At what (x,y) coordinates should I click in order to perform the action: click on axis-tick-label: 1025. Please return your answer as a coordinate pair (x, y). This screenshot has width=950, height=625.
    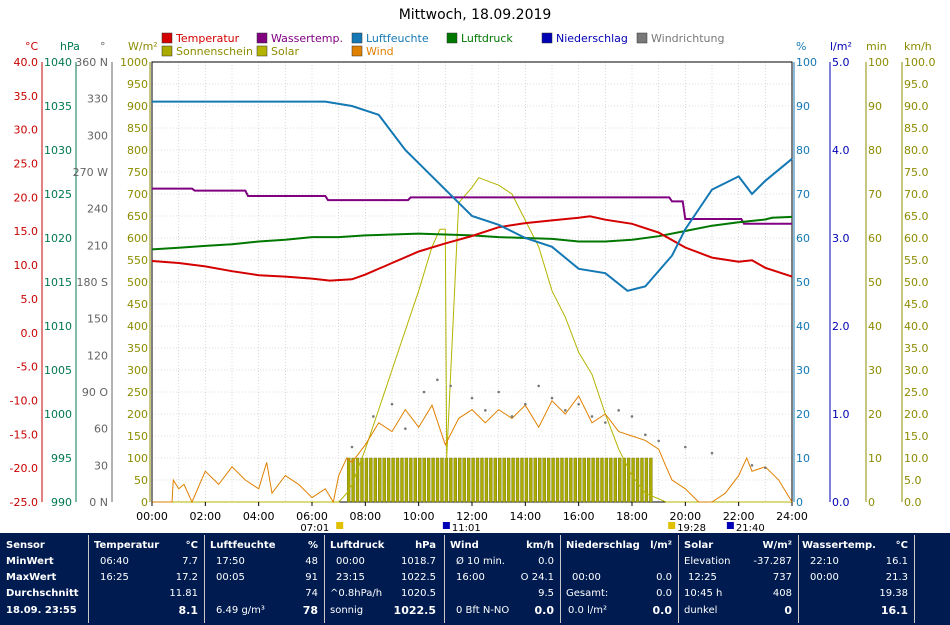
    Looking at the image, I should click on (58, 194).